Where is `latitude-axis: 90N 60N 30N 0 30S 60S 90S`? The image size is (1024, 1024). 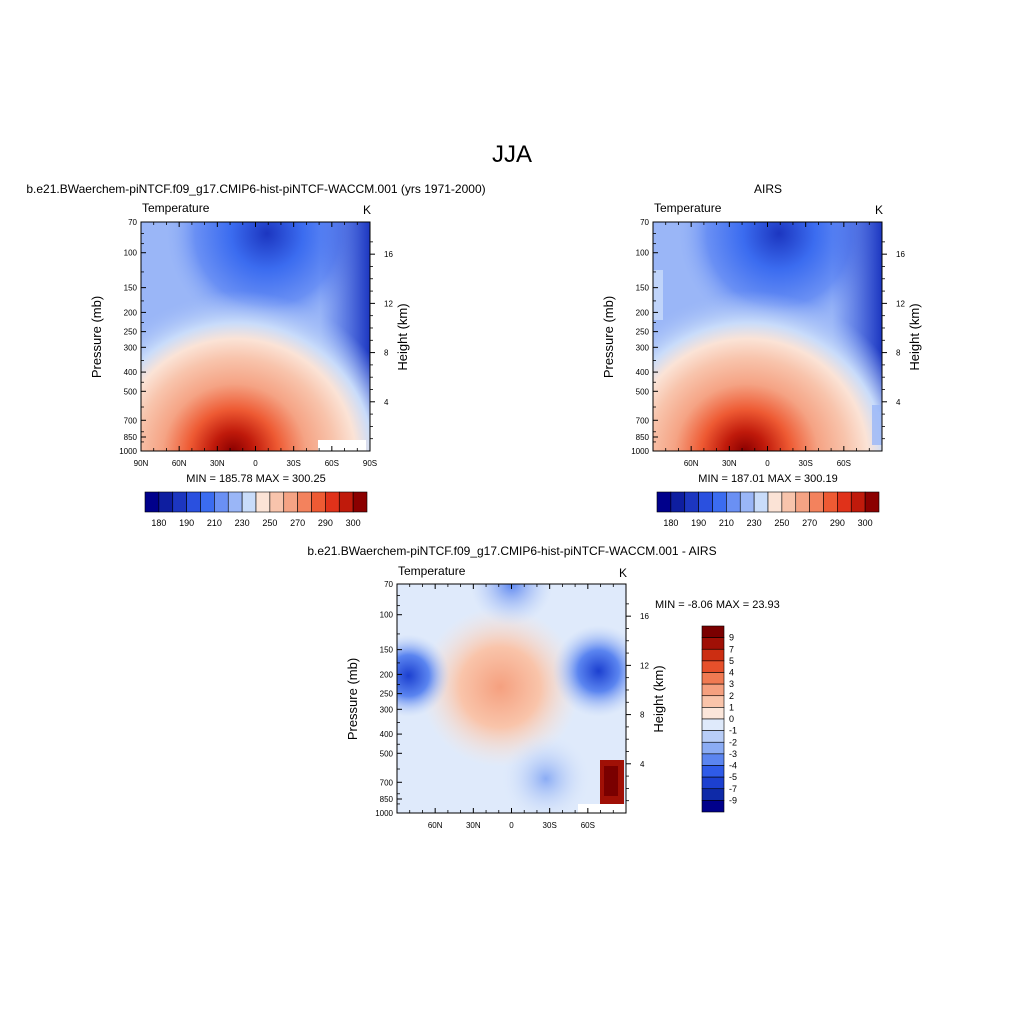 latitude-axis: 90N 60N 30N 0 30S 60S 90S is located at coordinates (255, 345).